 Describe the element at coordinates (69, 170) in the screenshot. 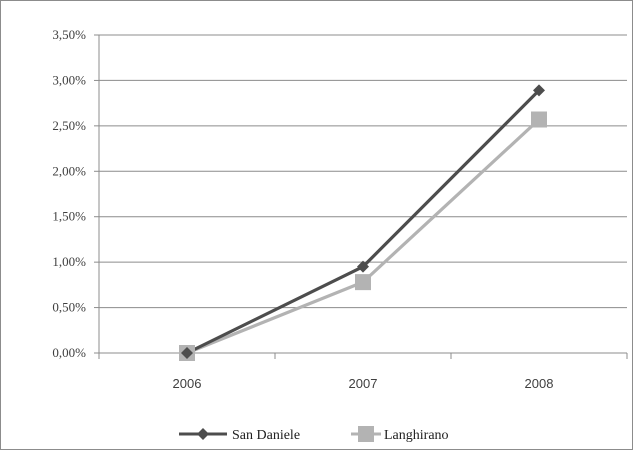

I see `y-tick-label: 2,00%` at that location.